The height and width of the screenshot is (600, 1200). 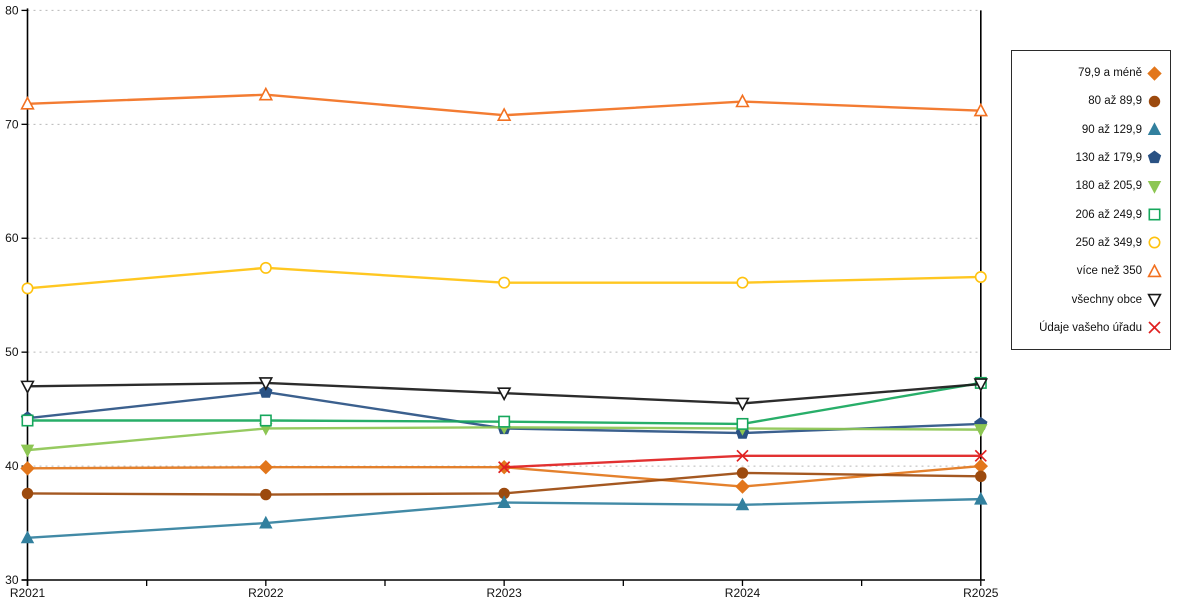 I want to click on legend-marker-x, so click(x=1154, y=328).